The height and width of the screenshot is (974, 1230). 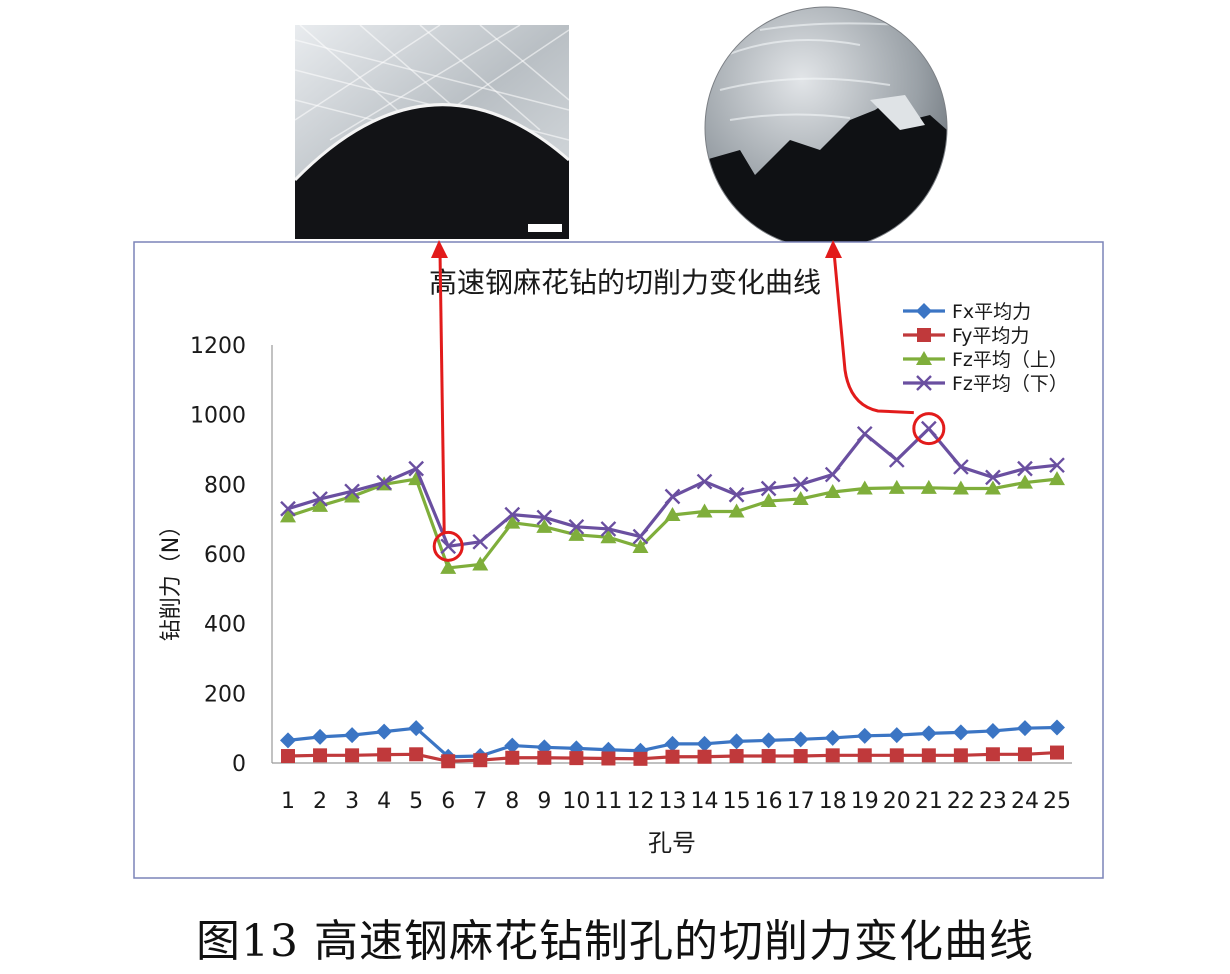 I want to click on x-tick-label: 19, so click(x=865, y=801).